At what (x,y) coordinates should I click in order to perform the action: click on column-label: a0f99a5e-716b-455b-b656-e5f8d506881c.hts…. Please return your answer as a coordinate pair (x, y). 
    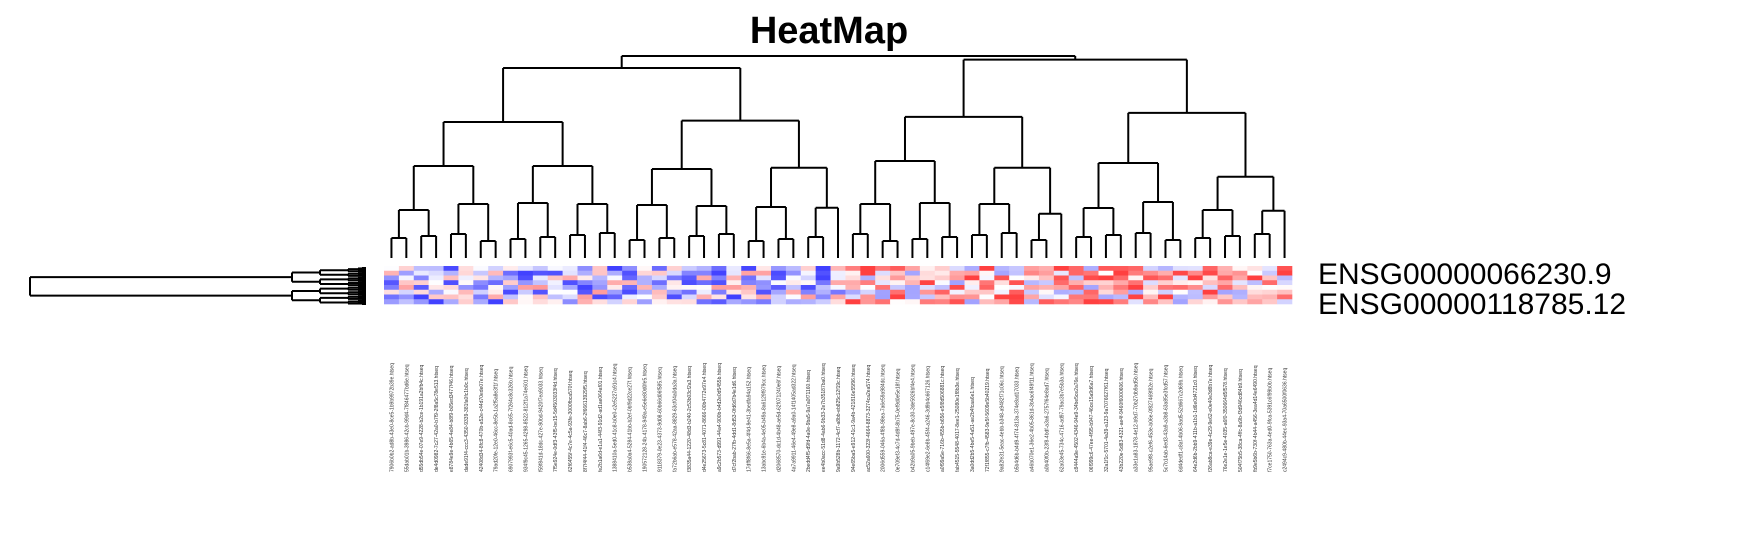
    Looking at the image, I should click on (943, 419).